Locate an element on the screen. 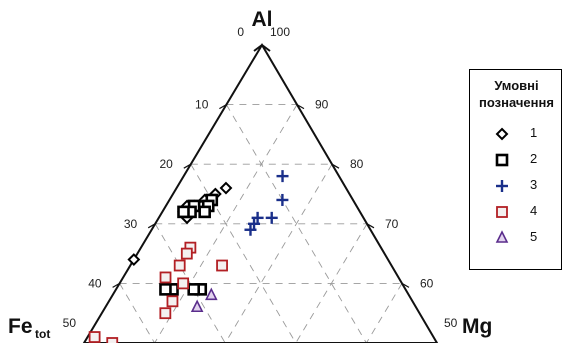 Image resolution: width=565 pixels, height=343 pixels. tick-label-right: 100 is located at coordinates (280, 32).